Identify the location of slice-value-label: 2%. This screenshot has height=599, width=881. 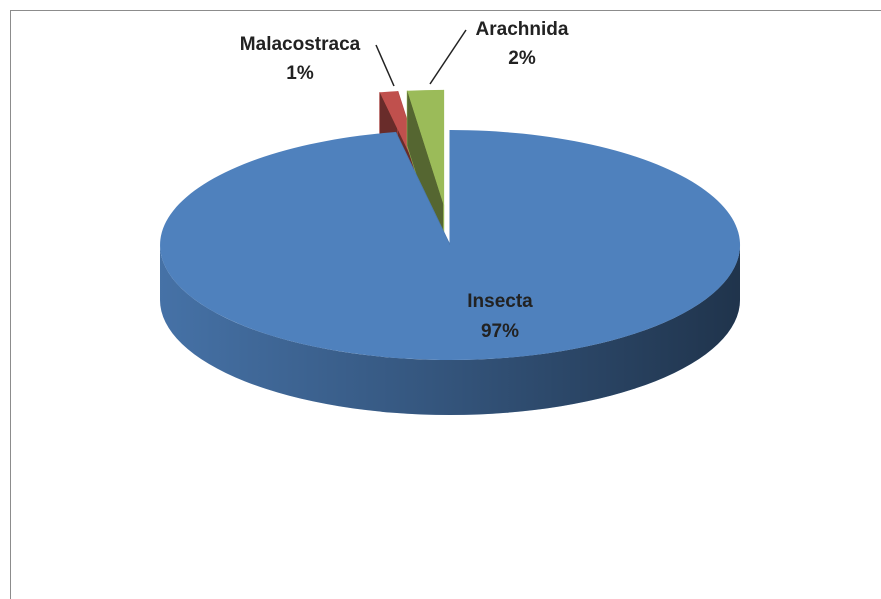
(522, 58).